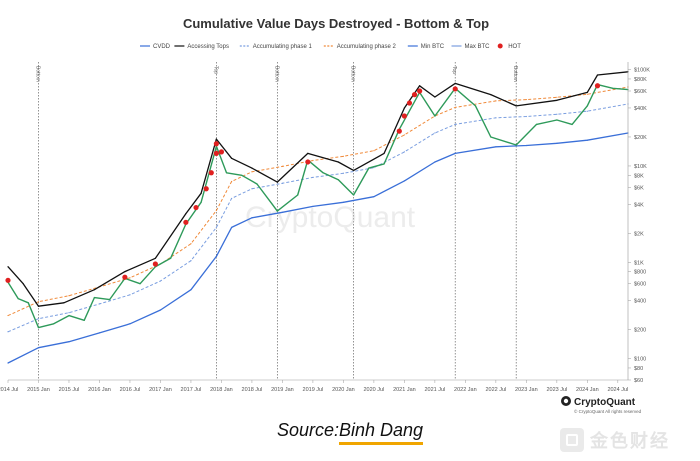 Image resolution: width=700 pixels, height=461 pixels. I want to click on y-tick-label: $2K, so click(639, 234).